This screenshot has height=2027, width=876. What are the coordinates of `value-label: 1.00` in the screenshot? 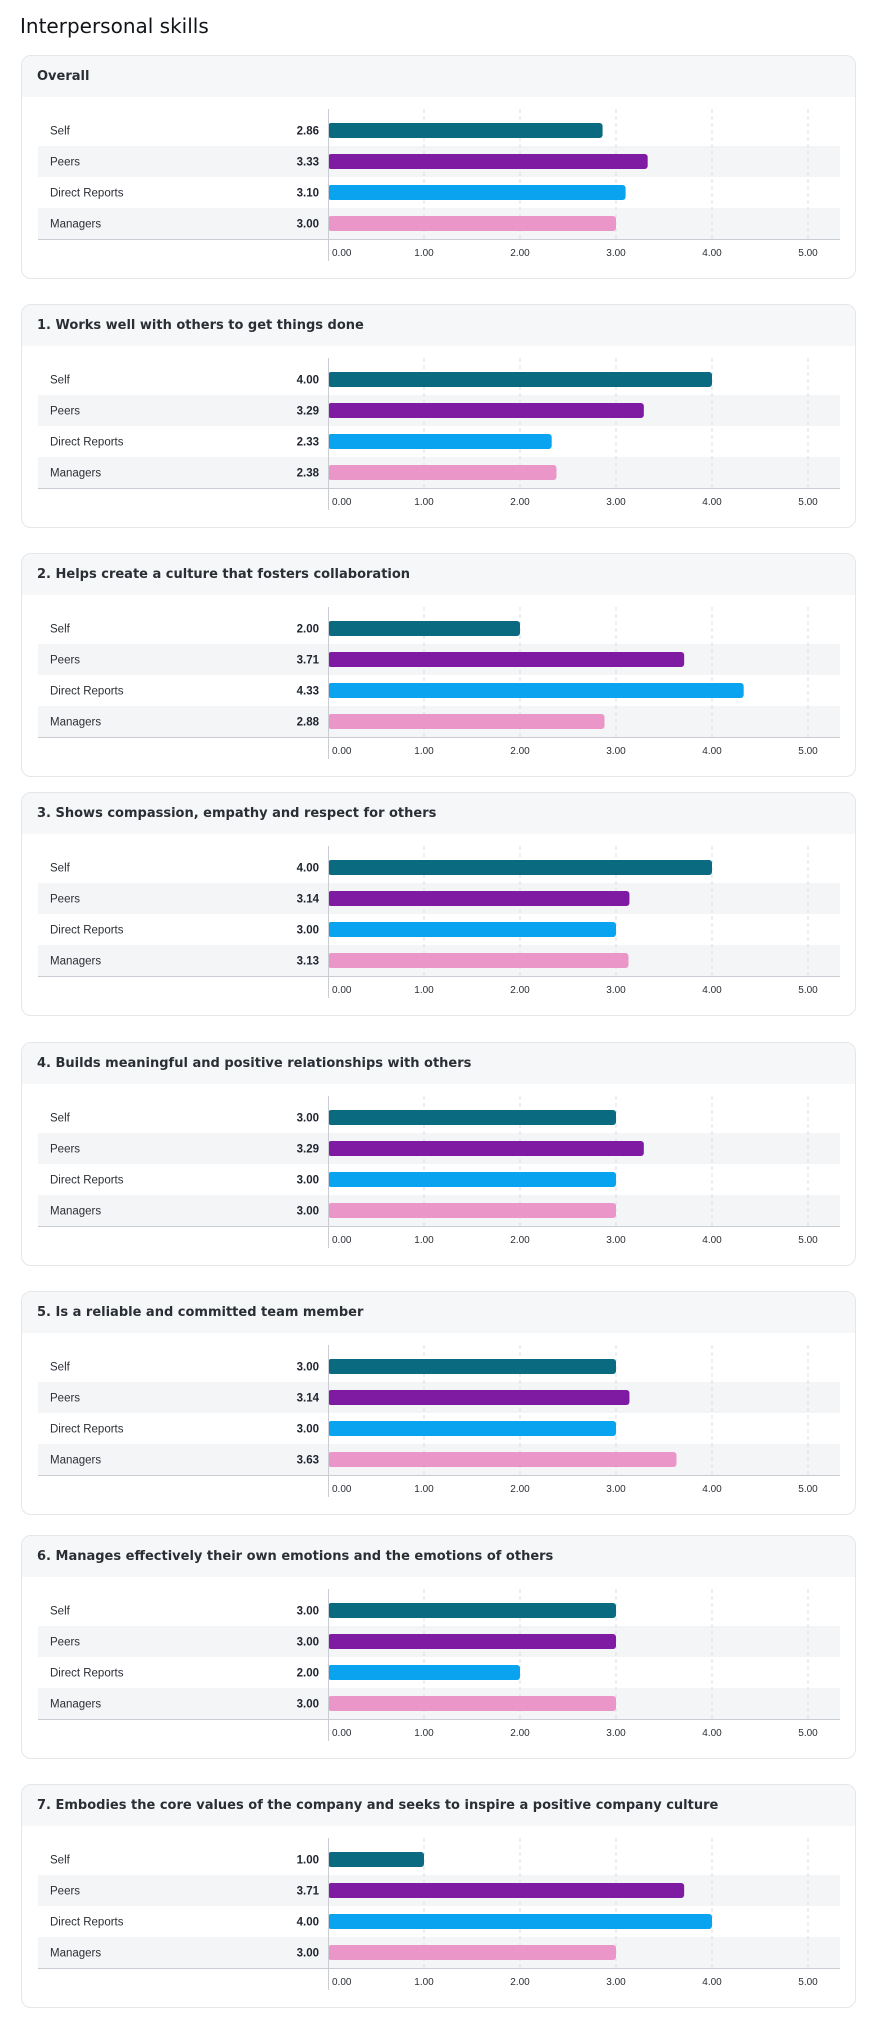 It's located at (308, 1861).